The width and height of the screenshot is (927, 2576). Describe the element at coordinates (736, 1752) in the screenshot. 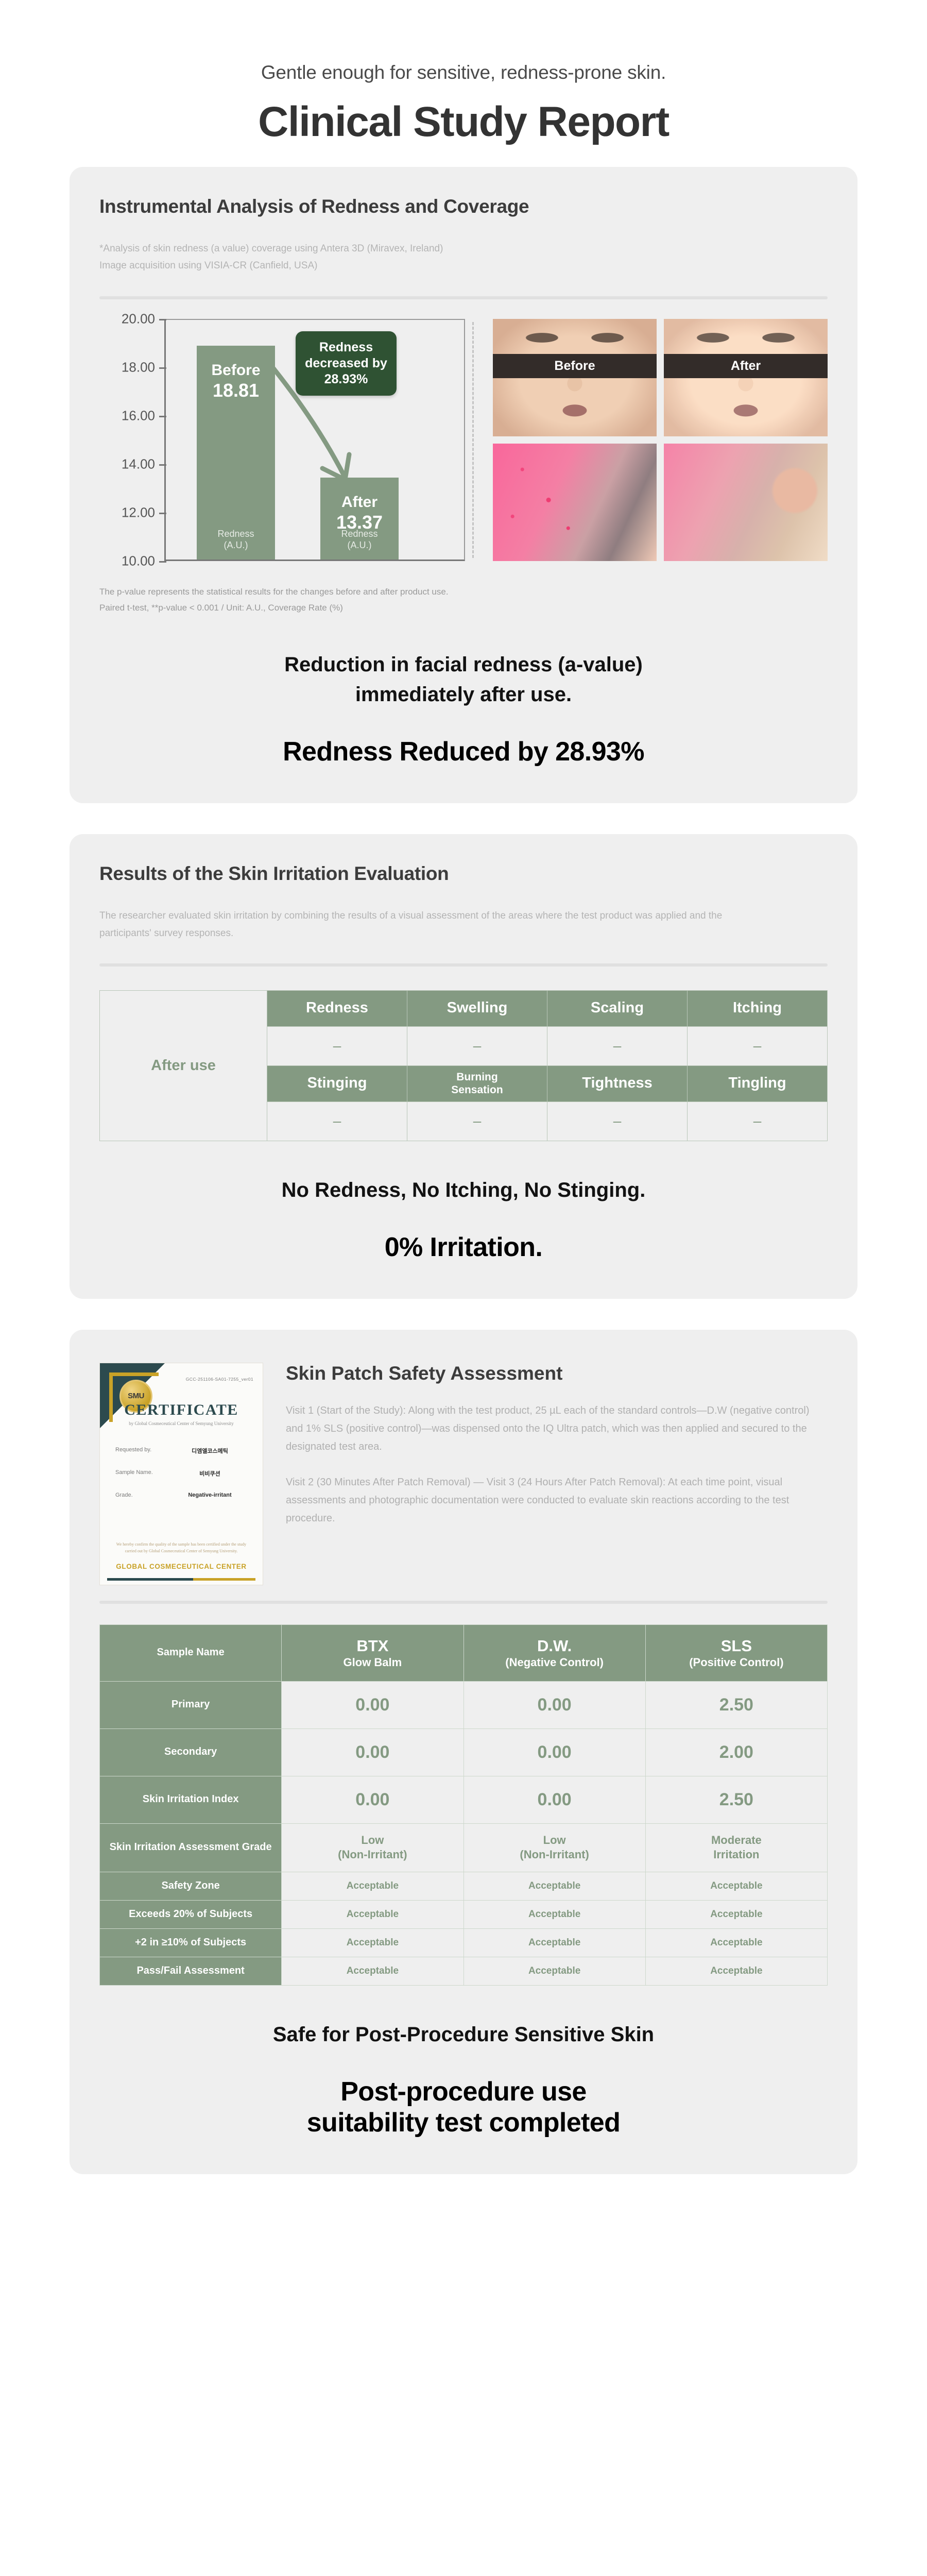

I see `safety-table-cell: 2.00` at that location.